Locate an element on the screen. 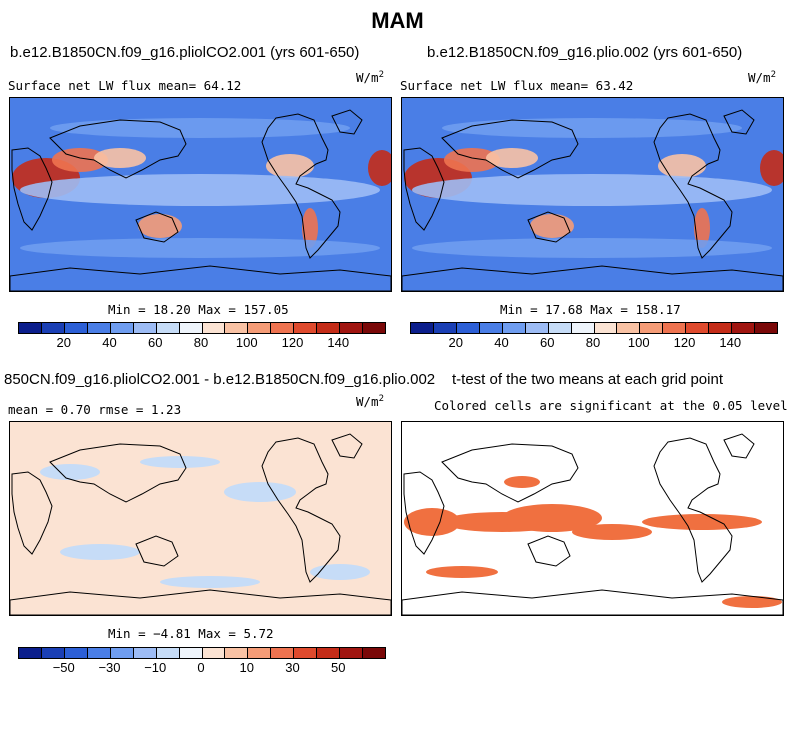 The width and height of the screenshot is (795, 733). panel-2-colorbar is located at coordinates (594, 328).